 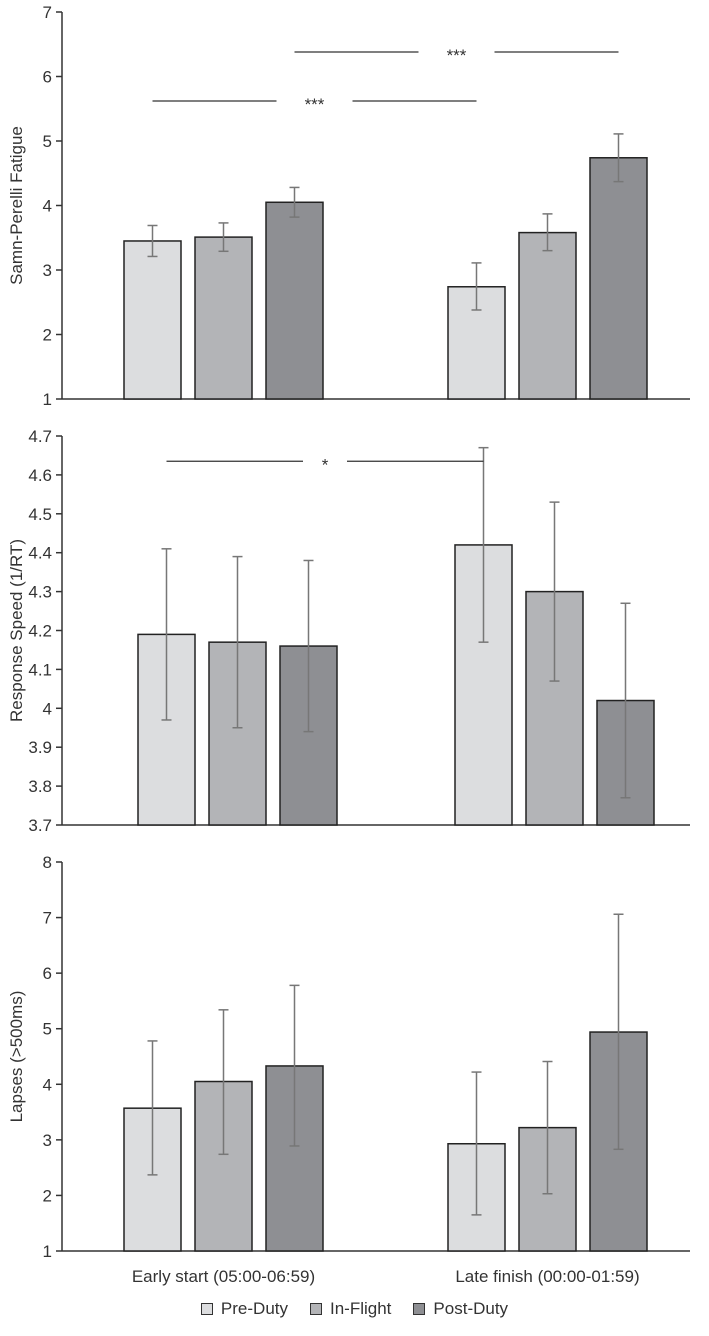 What do you see at coordinates (16, 1057) in the screenshot?
I see `y-axis-title: Lapses (>500ms)` at bounding box center [16, 1057].